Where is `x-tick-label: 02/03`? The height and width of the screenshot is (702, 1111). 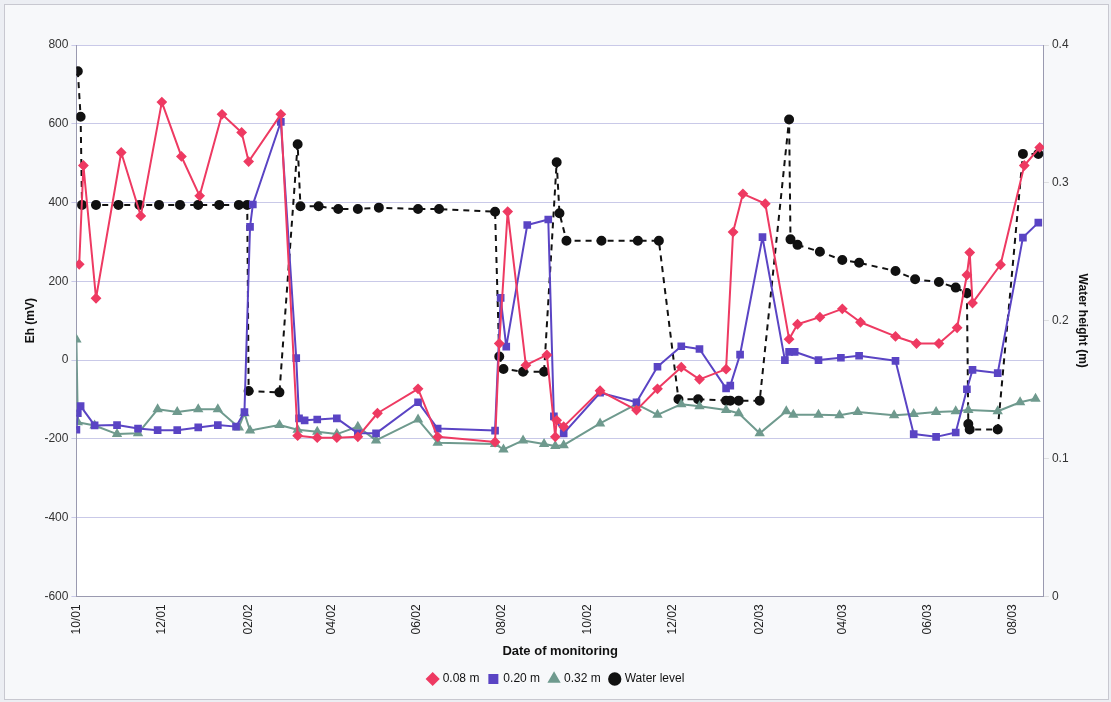
x-tick-label: 02/03 is located at coordinates (759, 619).